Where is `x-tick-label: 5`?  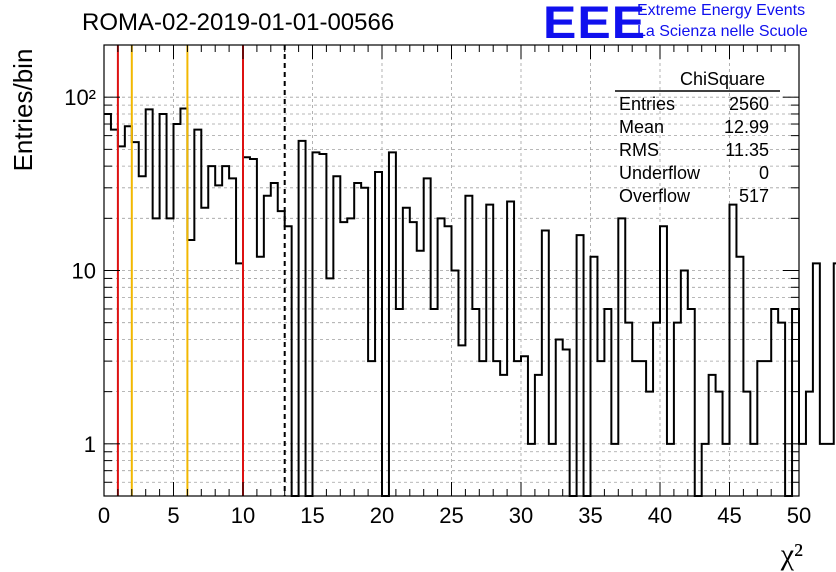
x-tick-label: 5 is located at coordinates (173, 515).